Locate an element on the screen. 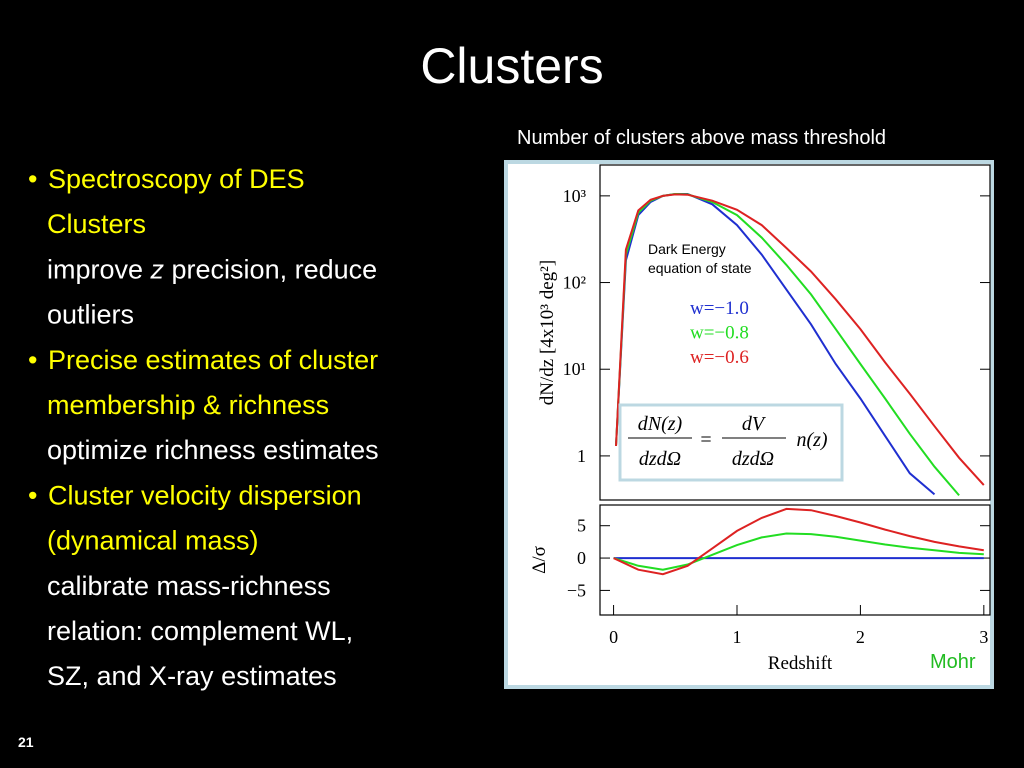  formula-text: n(z) is located at coordinates (811, 440).